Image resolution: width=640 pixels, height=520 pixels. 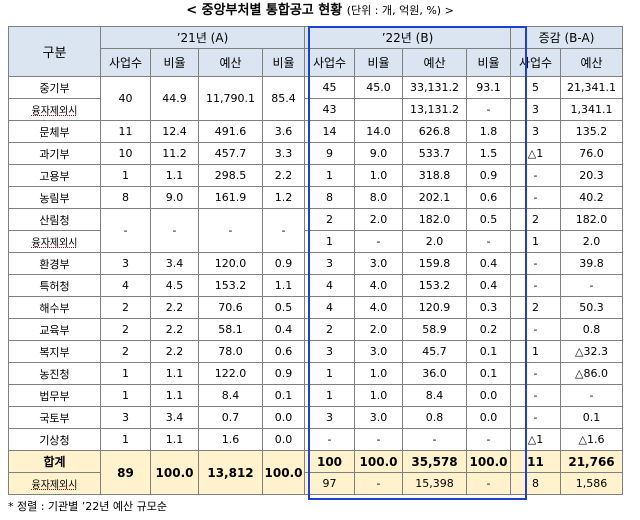 I want to click on cell-db: 21,341.1, so click(x=591, y=87).